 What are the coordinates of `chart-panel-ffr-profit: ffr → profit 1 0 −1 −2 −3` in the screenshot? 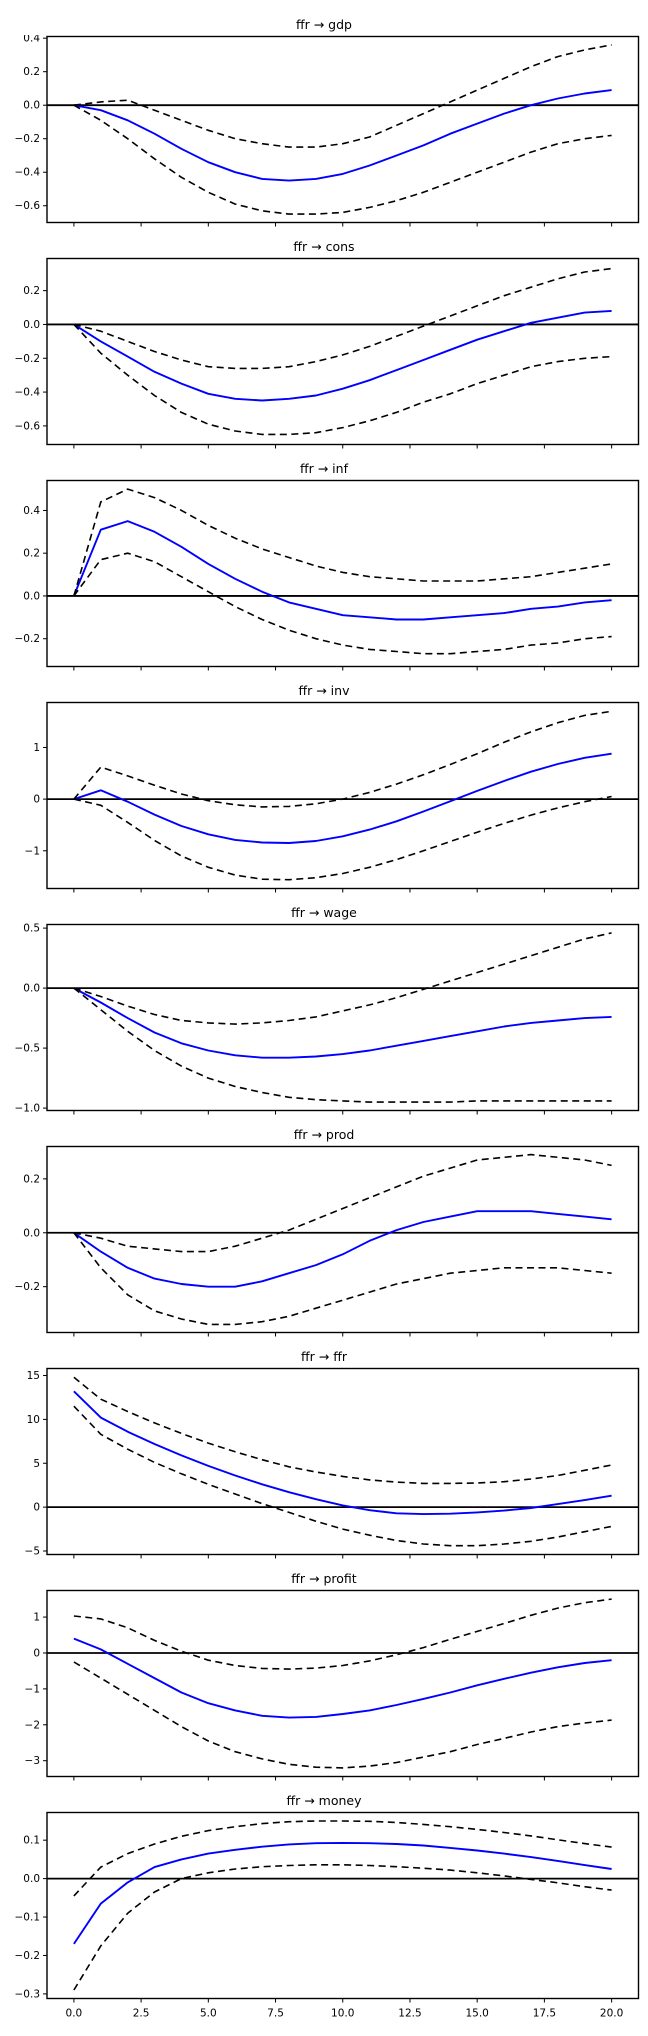 It's located at (324, 1671).